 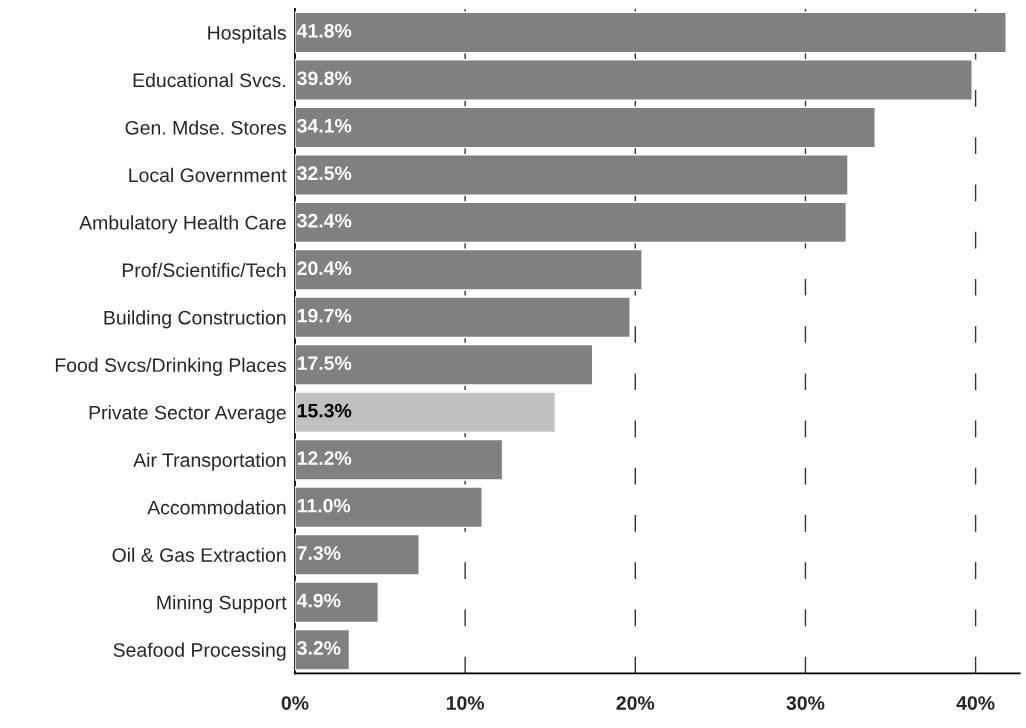 What do you see at coordinates (187, 414) in the screenshot?
I see `y-tick-label: Private Sector Average` at bounding box center [187, 414].